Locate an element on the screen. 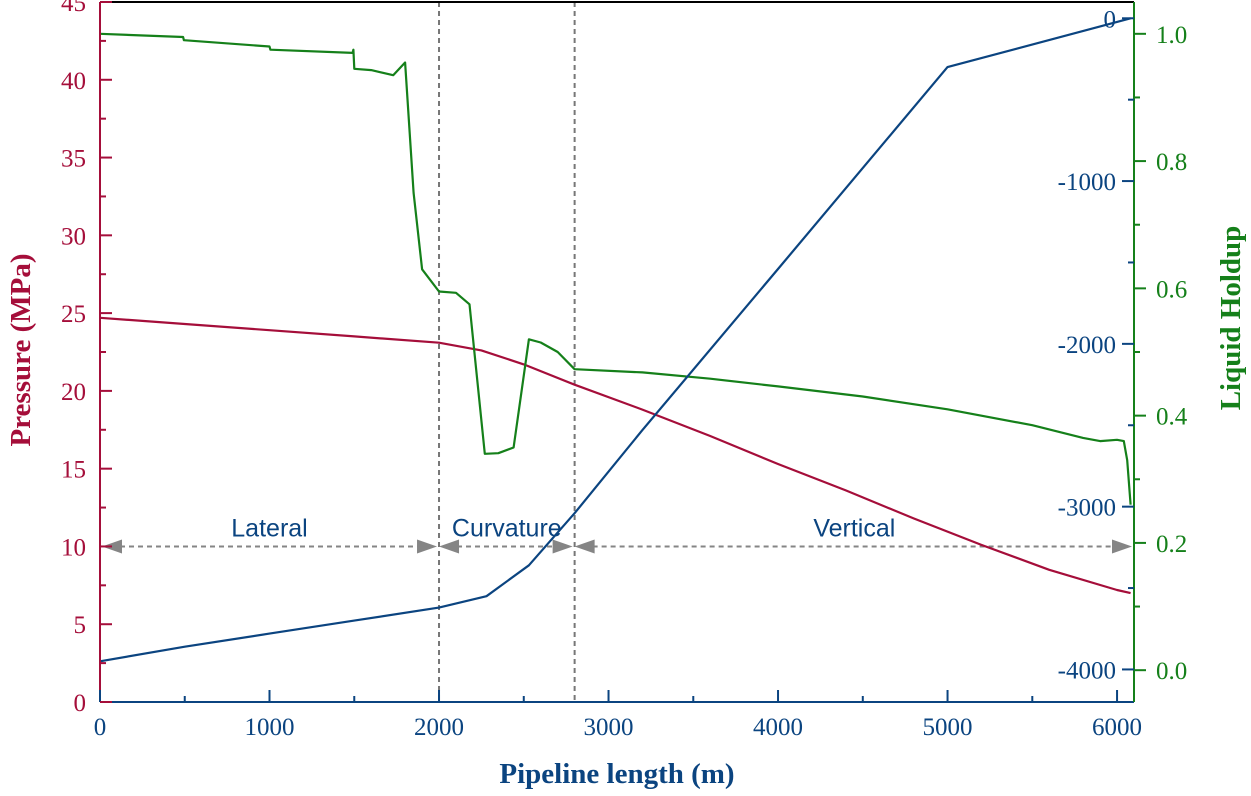 The image size is (1251, 796). left-tick-label: 25 is located at coordinates (73, 314).